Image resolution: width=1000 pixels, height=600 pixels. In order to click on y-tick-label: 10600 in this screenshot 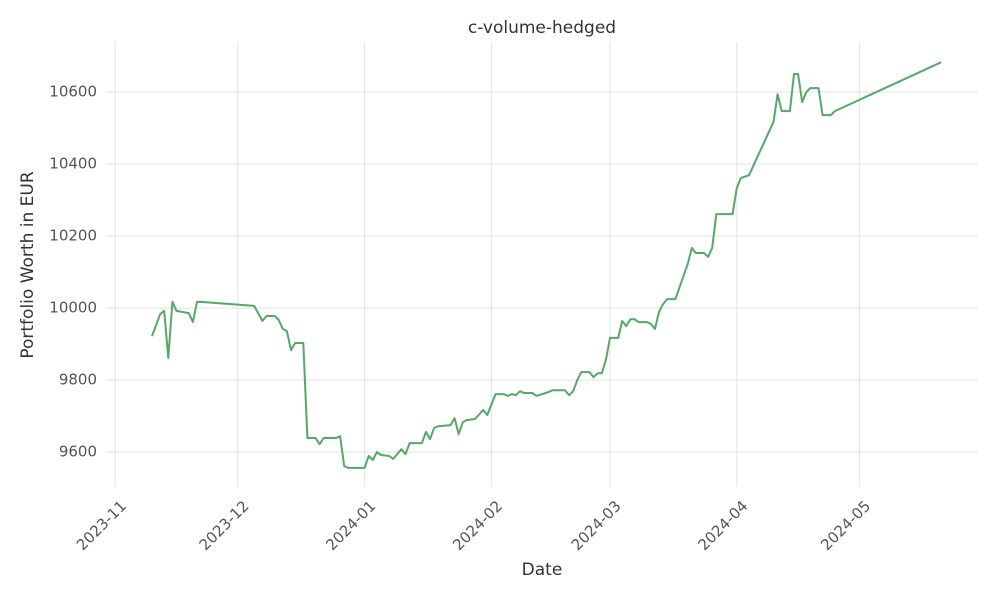, I will do `click(73, 92)`.